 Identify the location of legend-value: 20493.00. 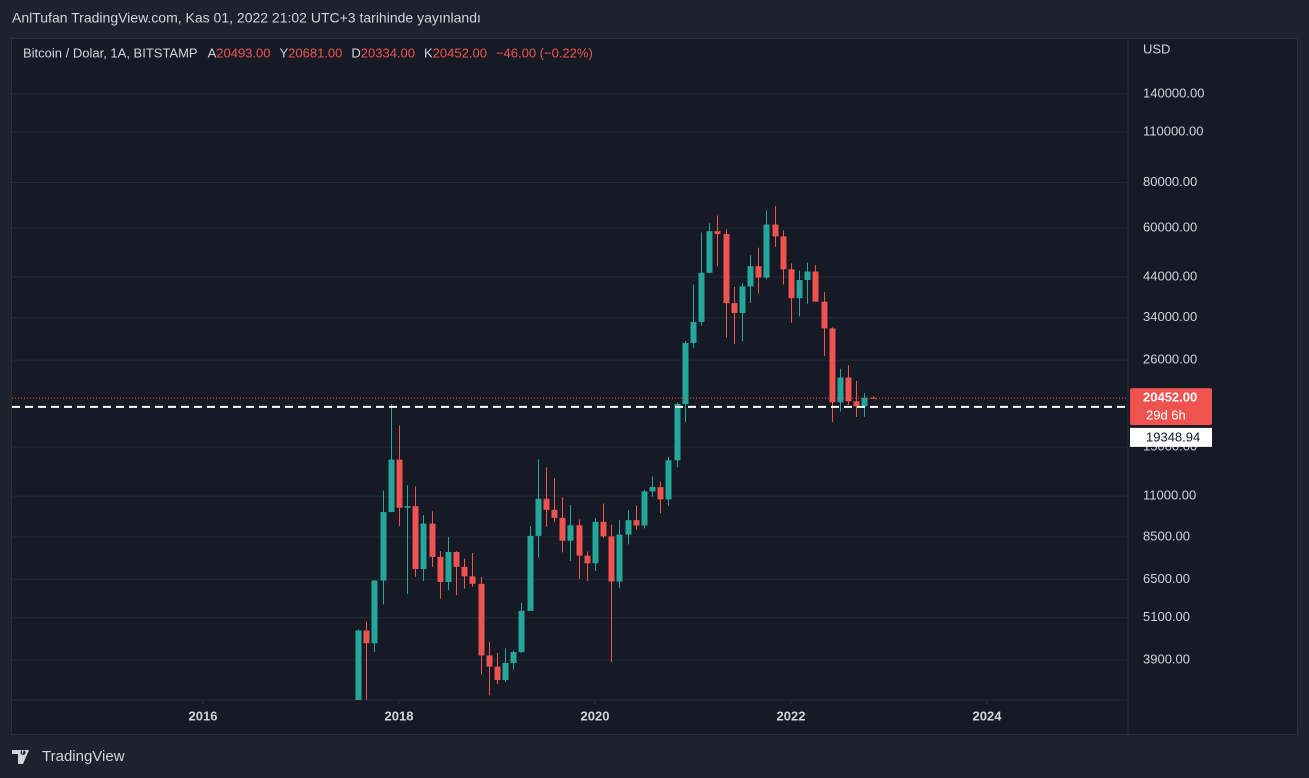
(243, 52).